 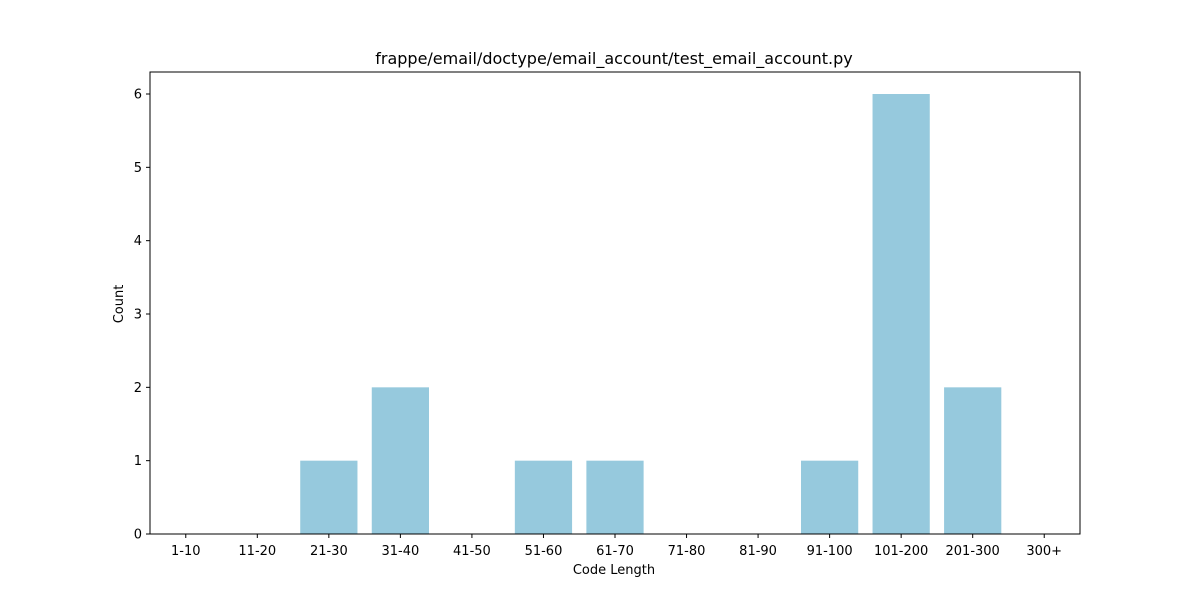 I want to click on x-tick-label: 1-10, so click(x=186, y=551).